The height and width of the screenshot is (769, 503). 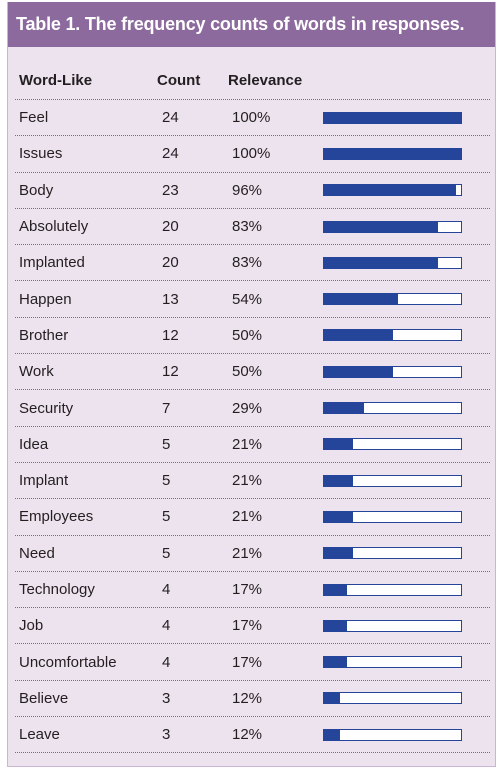 I want to click on table-row: Technology 4 17%, so click(x=252, y=590).